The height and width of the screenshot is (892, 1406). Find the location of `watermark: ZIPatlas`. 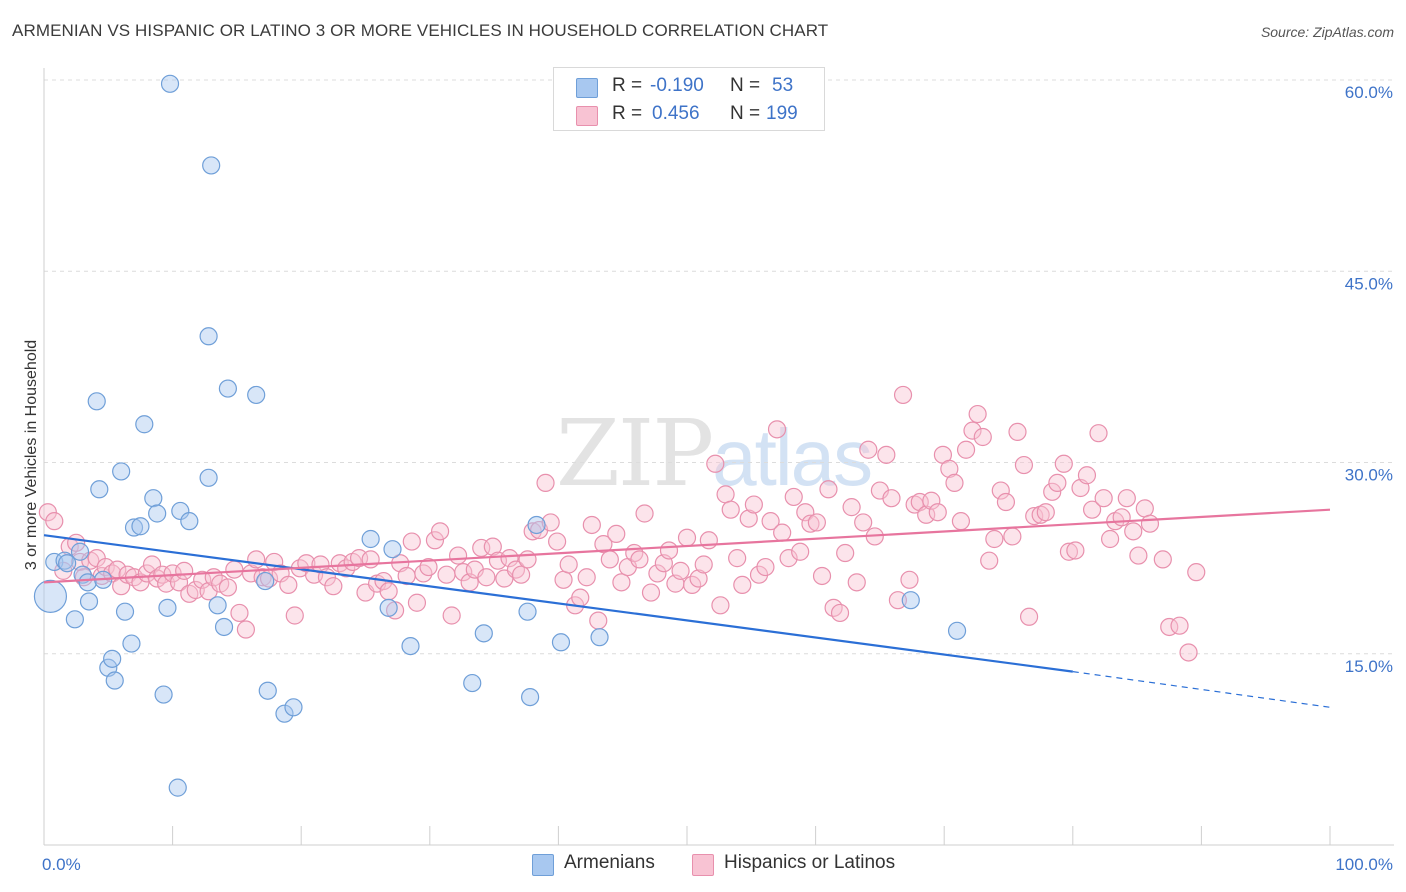

watermark: ZIPatlas is located at coordinates (714, 453).